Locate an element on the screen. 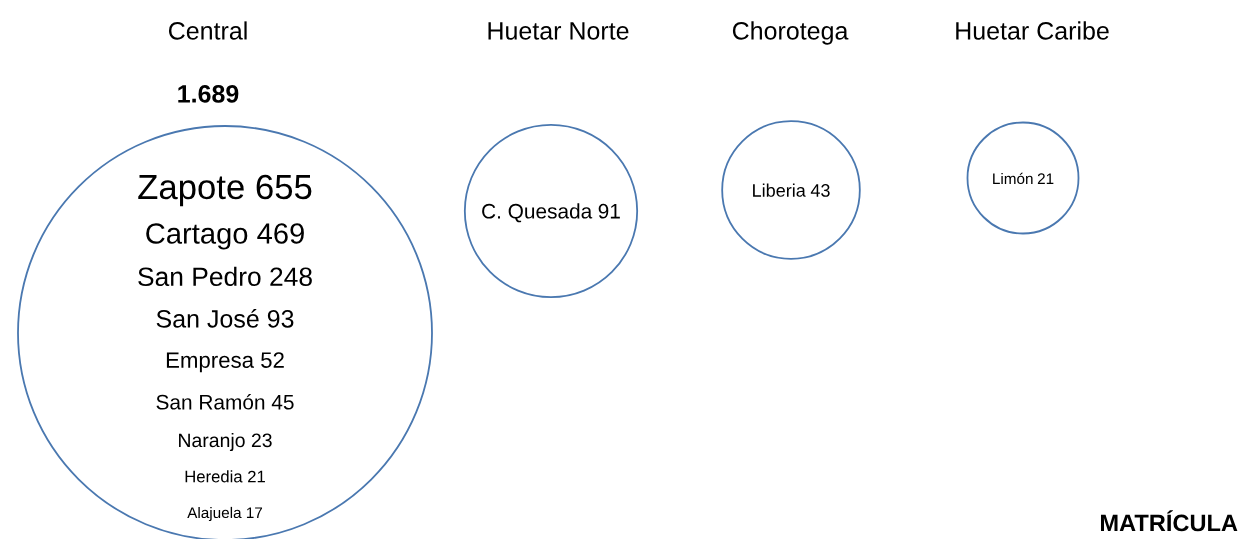  text: Cartago 469 is located at coordinates (225, 236).